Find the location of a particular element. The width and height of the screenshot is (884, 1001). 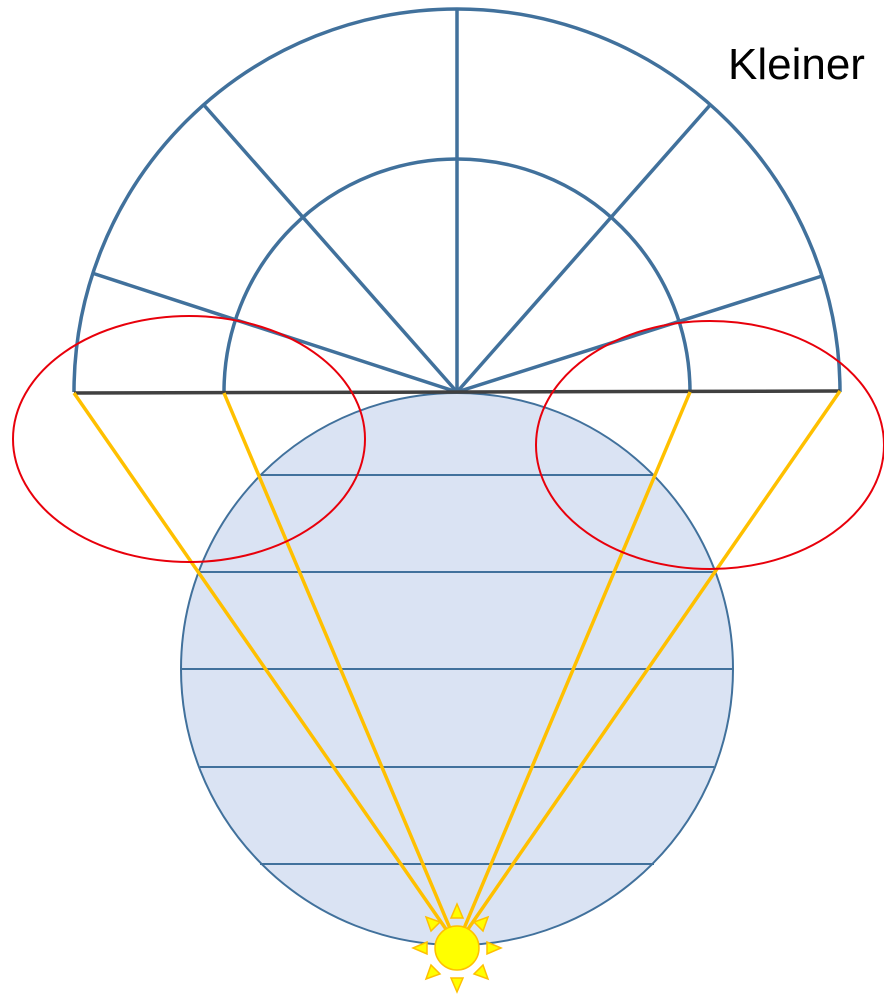

projection-plane is located at coordinates (457, 392).